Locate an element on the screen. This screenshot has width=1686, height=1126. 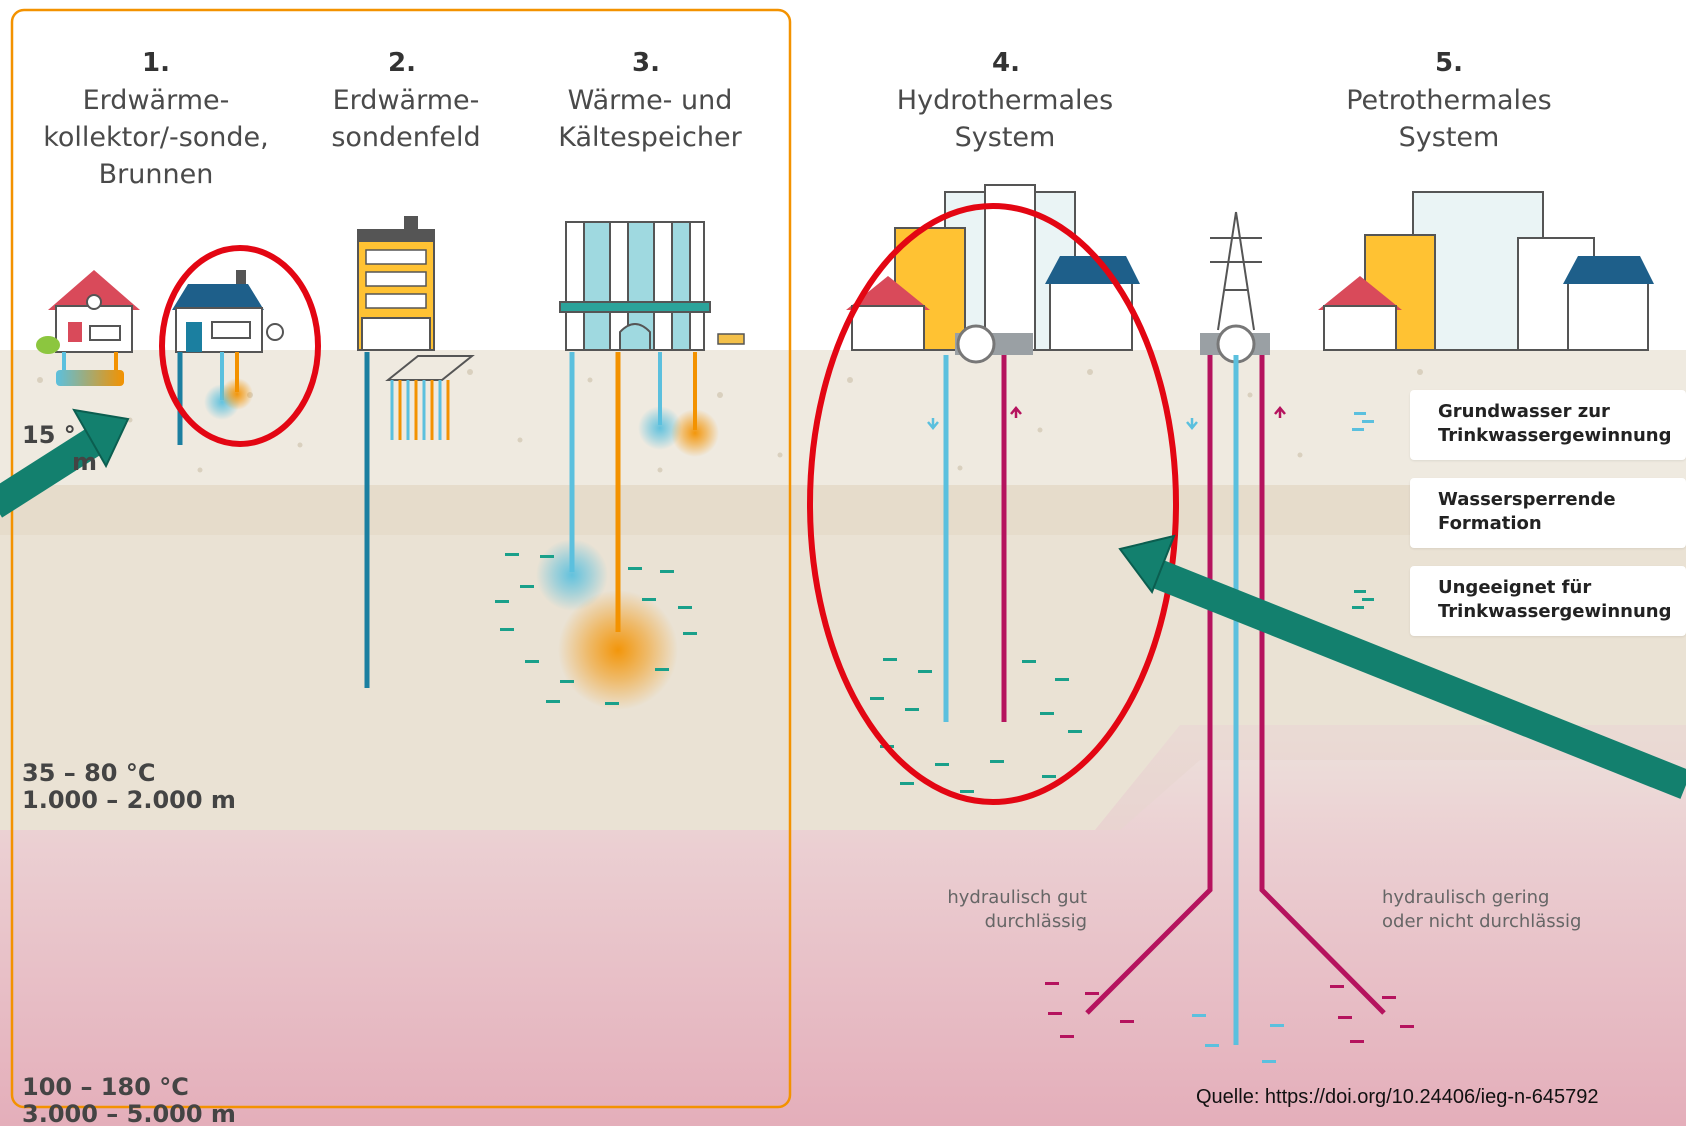
temperature-range: 35 – 80 °C is located at coordinates (89, 773).